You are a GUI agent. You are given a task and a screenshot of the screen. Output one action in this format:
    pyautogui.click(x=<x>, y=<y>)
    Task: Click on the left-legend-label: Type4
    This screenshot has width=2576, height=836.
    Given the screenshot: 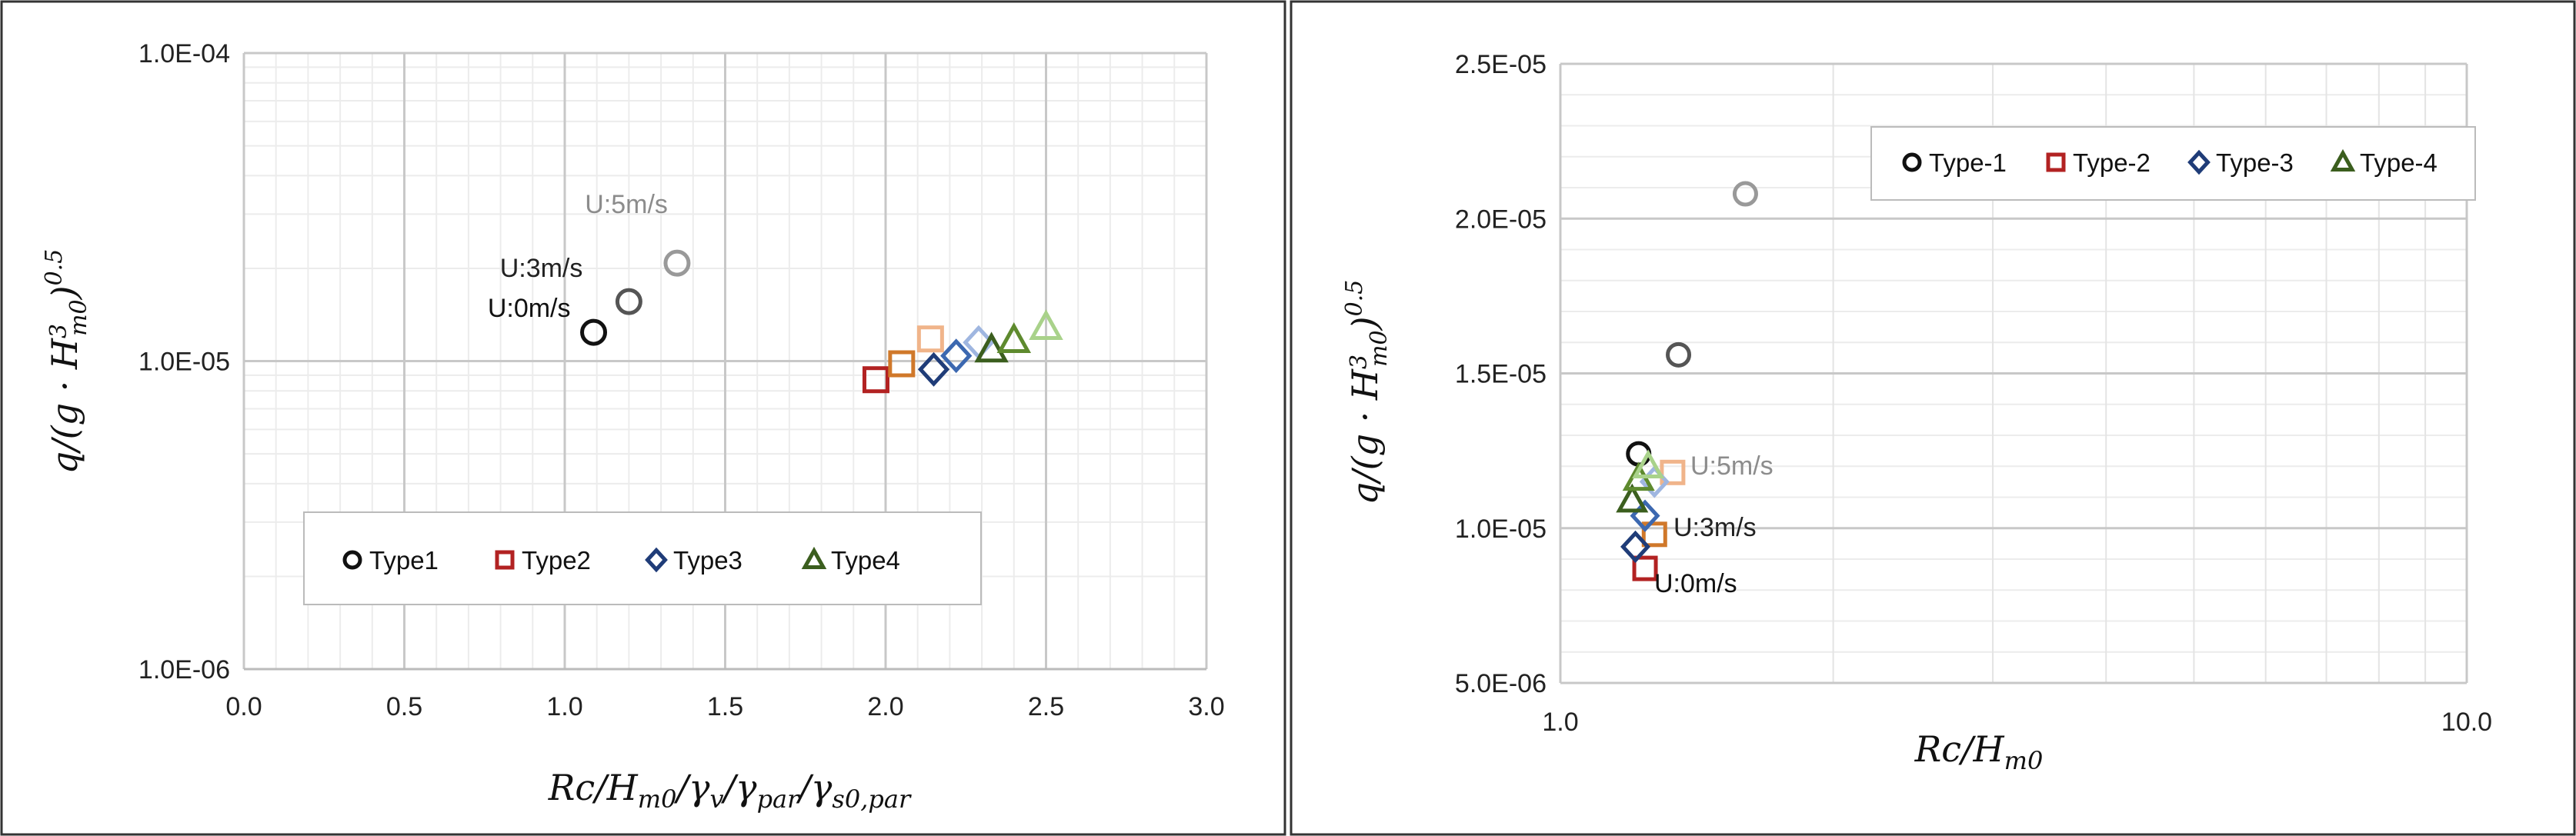 What is the action you would take?
    pyautogui.click(x=866, y=561)
    